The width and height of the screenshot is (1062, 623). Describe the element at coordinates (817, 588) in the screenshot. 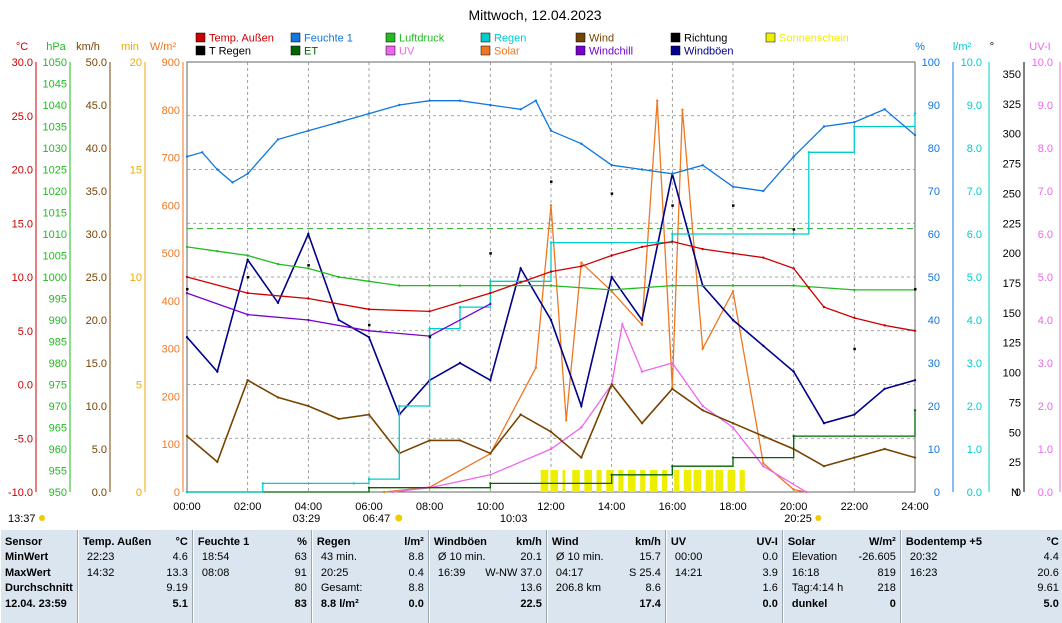

I see `stats-cell-label: Tag:4:14 h` at that location.